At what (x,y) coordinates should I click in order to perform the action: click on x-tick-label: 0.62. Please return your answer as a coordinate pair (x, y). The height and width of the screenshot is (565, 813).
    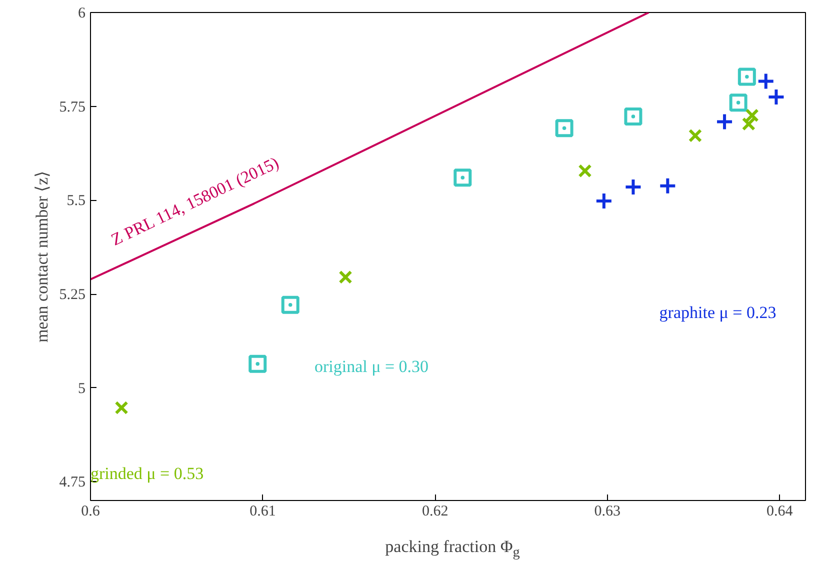
    Looking at the image, I should click on (435, 512).